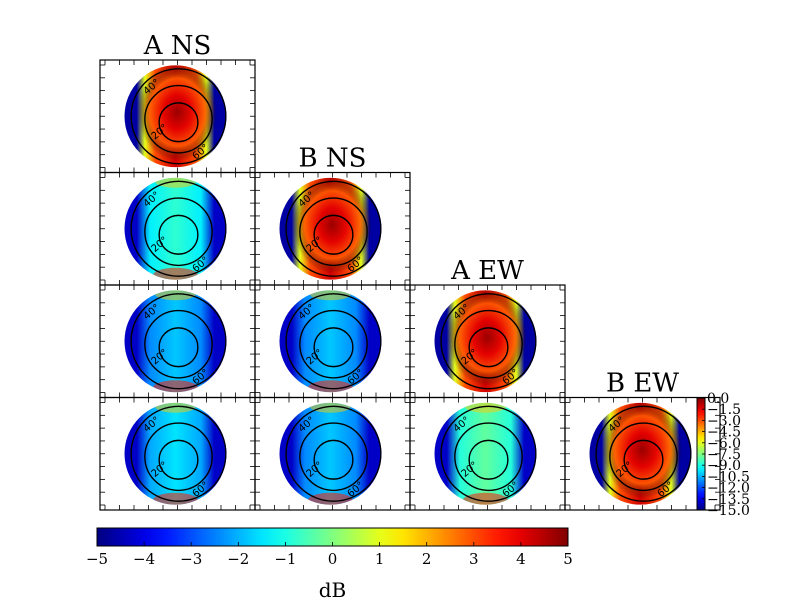  Describe the element at coordinates (333, 559) in the screenshot. I see `ratio-colorbar-tick: 0` at that location.